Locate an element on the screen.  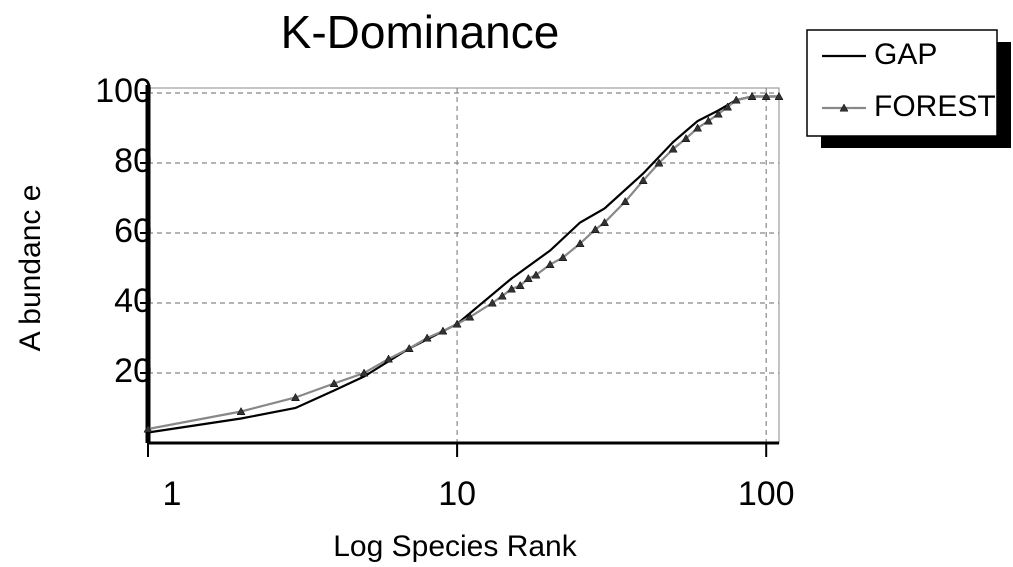
legend-marker is located at coordinates (844, 107).